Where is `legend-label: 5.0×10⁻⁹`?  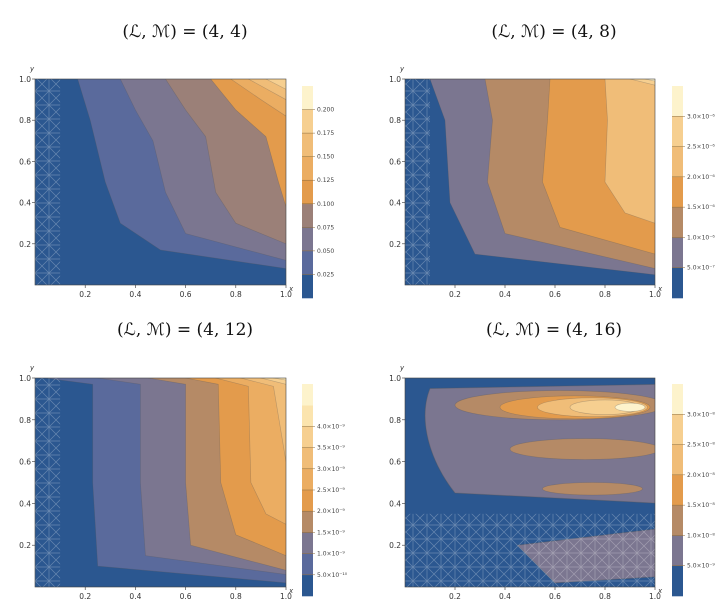
legend-label: 5.0×10⁻⁹ is located at coordinates (701, 566).